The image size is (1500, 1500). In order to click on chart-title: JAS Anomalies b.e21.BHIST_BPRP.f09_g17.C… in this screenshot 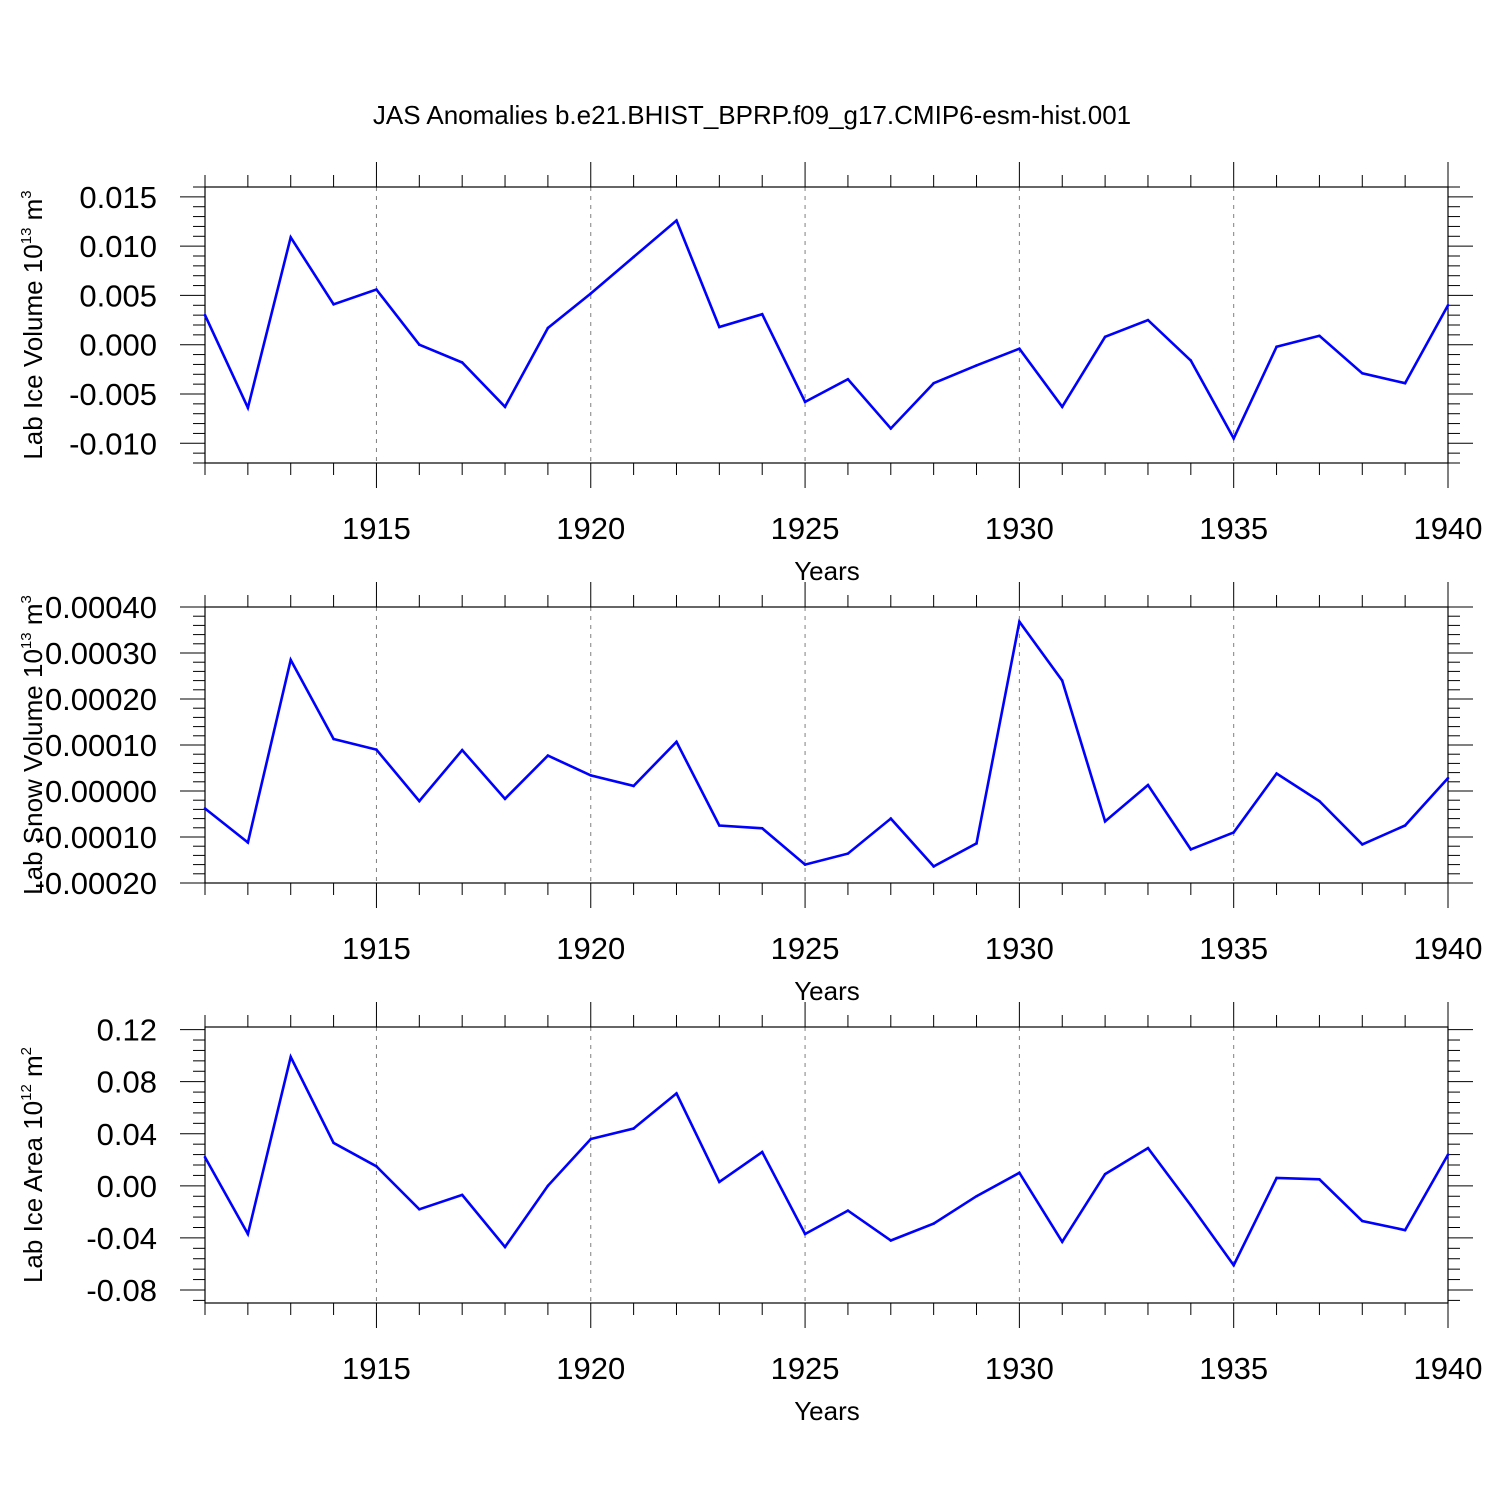, I will do `click(752, 115)`.